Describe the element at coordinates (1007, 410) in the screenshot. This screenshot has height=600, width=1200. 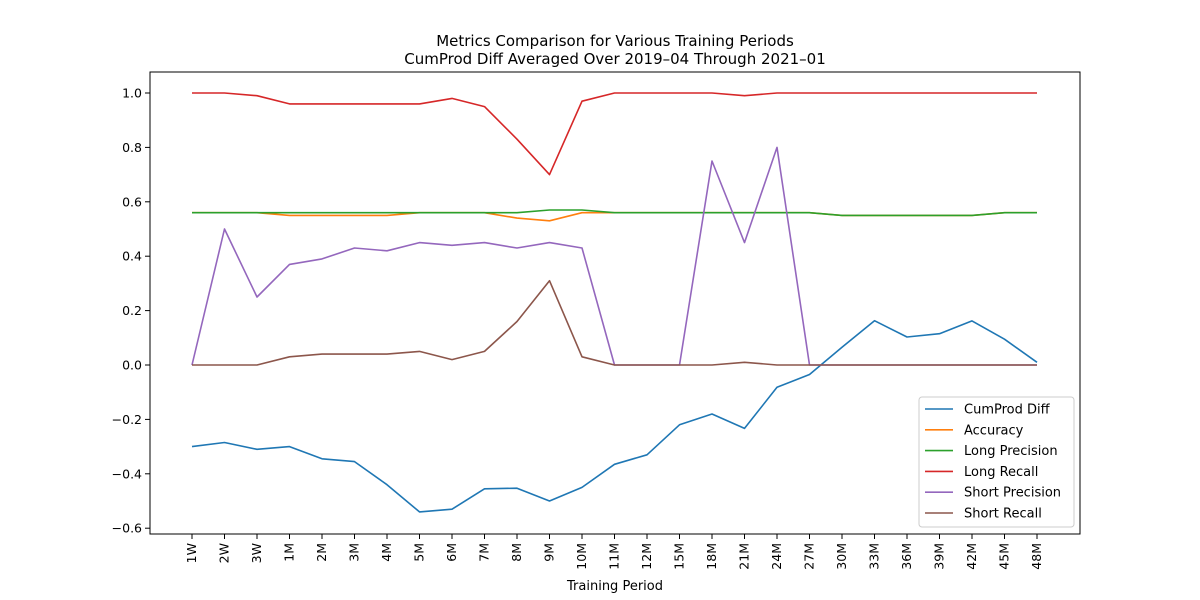
I see `legend-entry: CumProd Diff` at that location.